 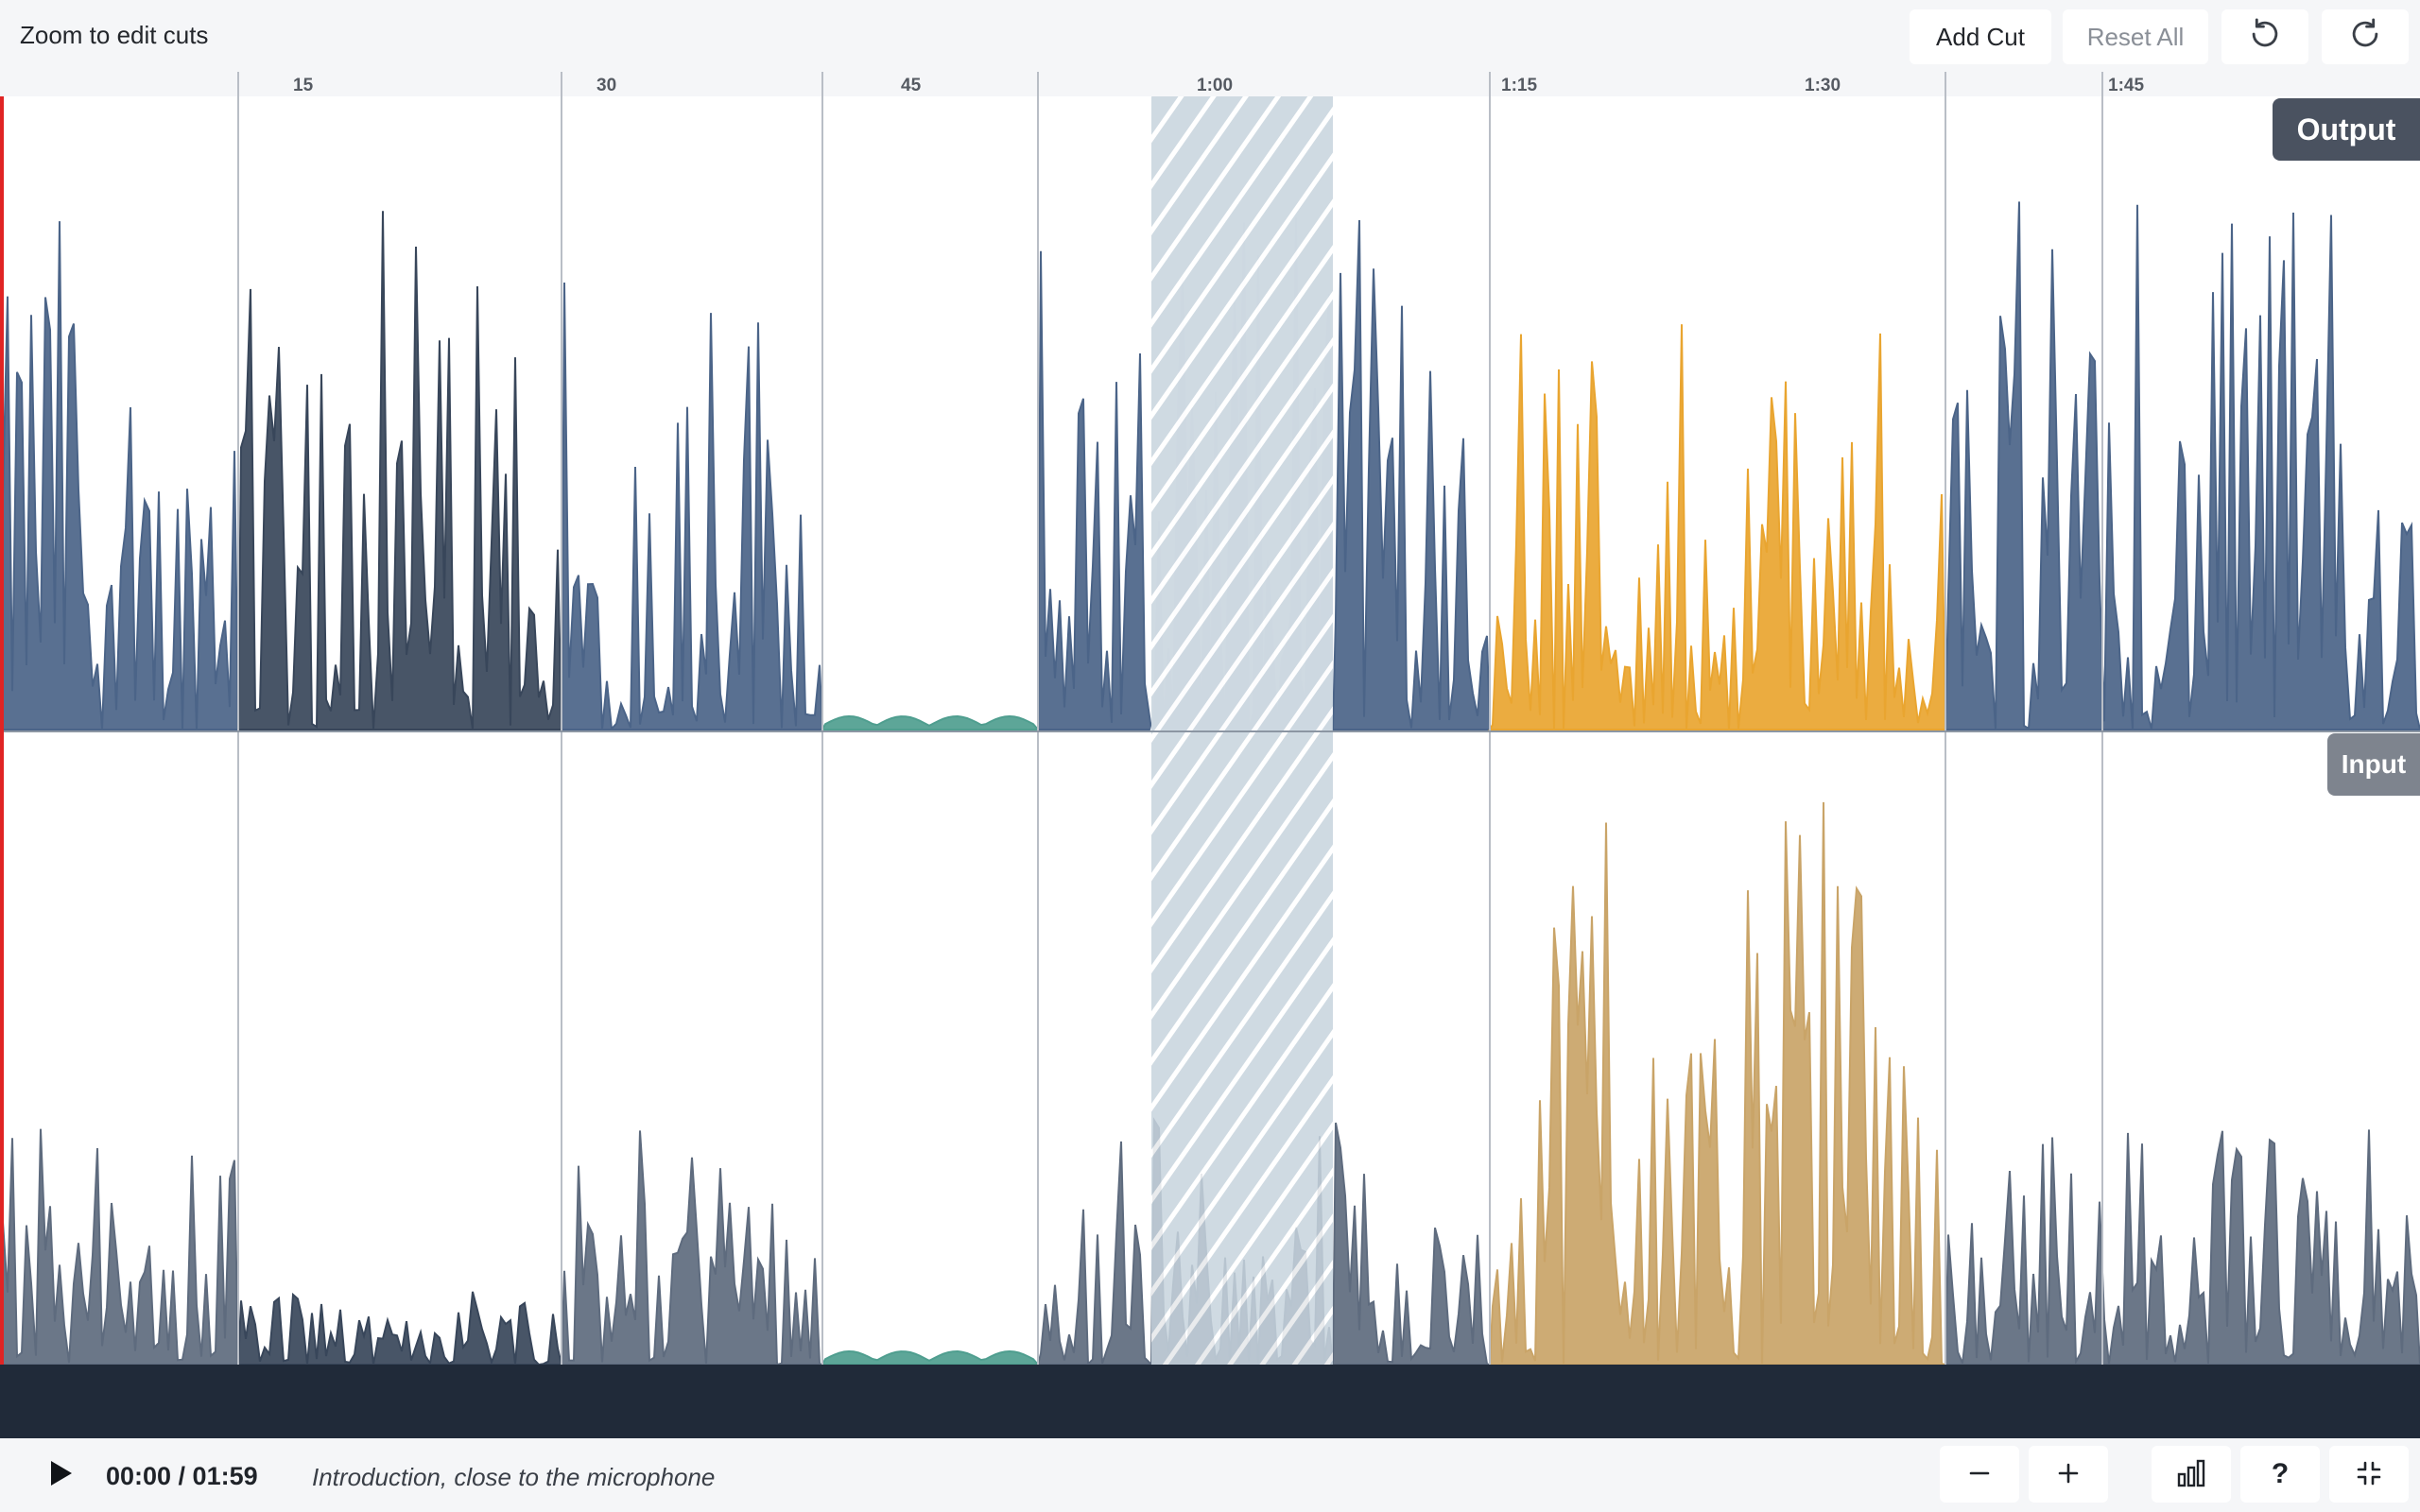 I want to click on help-icon: ?, so click(x=2280, y=1473).